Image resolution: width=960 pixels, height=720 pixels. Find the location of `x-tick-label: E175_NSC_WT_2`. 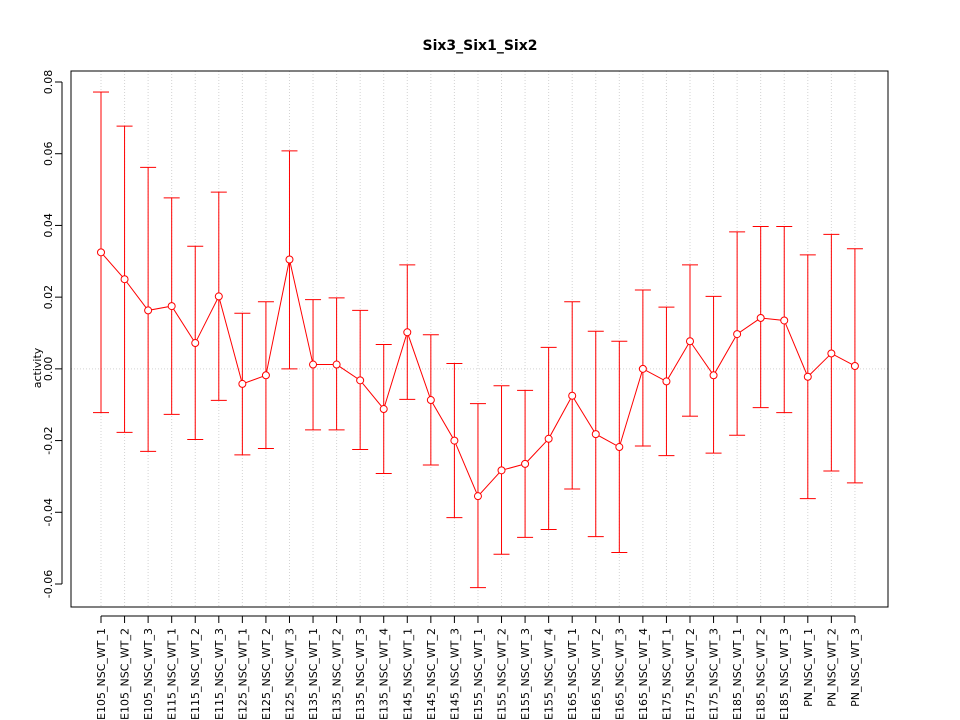

x-tick-label: E175_NSC_WT_2 is located at coordinates (690, 674).